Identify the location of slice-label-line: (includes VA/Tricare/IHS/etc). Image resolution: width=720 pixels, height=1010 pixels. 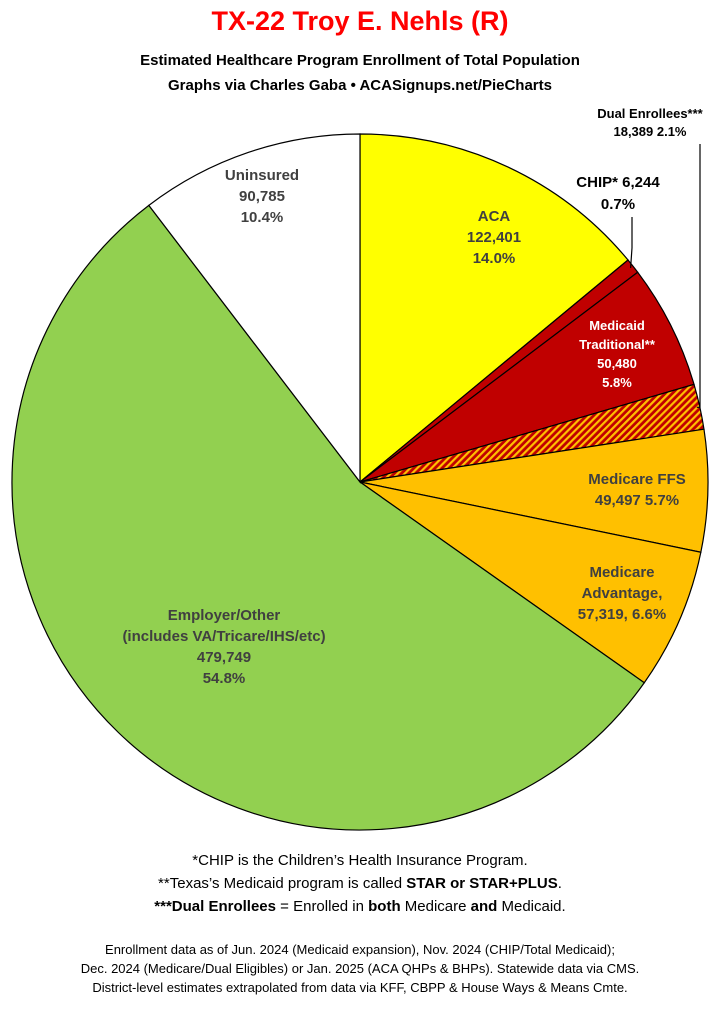
(223, 636).